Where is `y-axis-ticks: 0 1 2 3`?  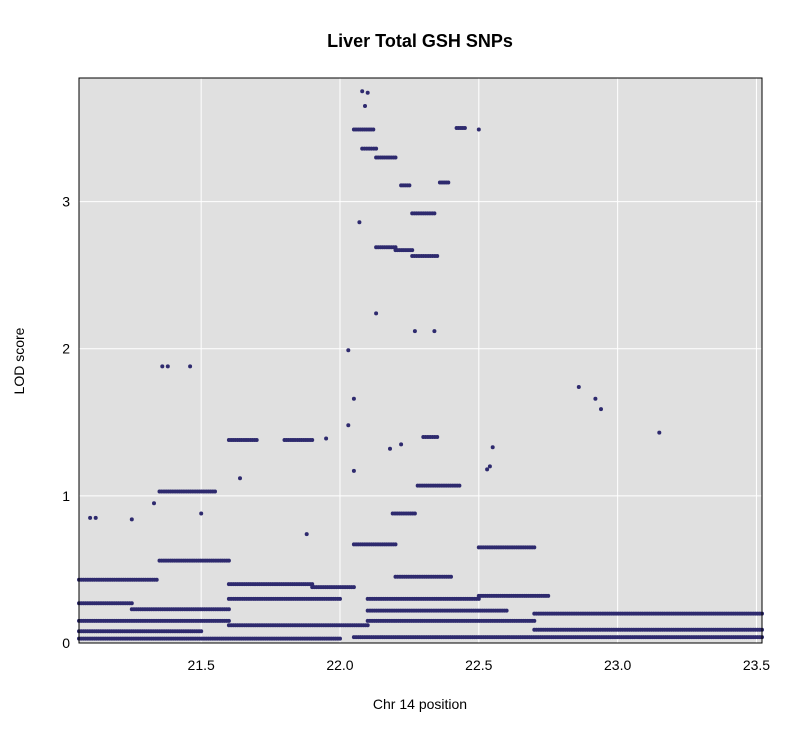 y-axis-ticks: 0 1 2 3 is located at coordinates (66, 422).